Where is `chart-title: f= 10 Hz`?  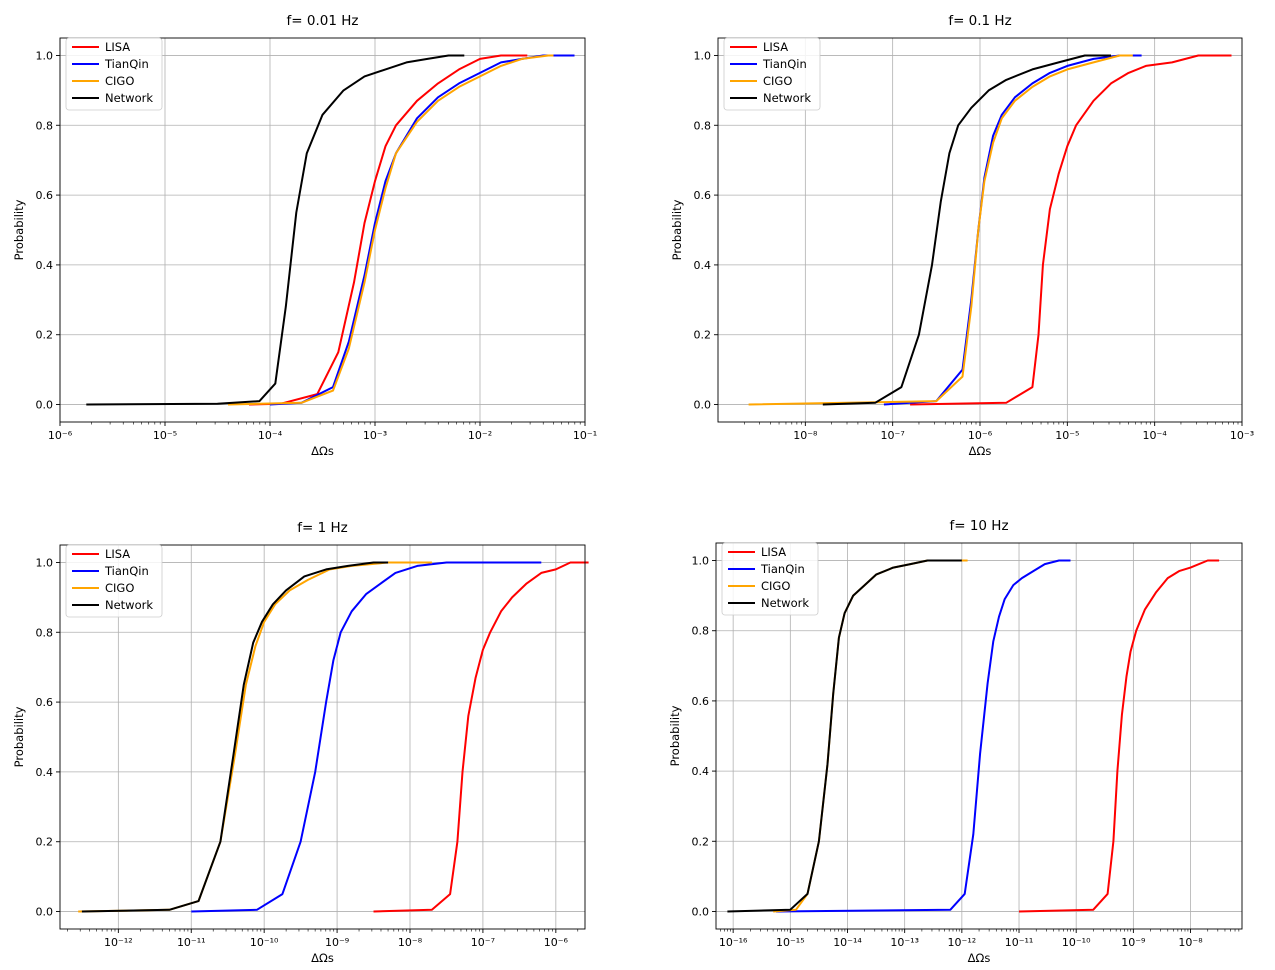 chart-title: f= 10 Hz is located at coordinates (978, 526).